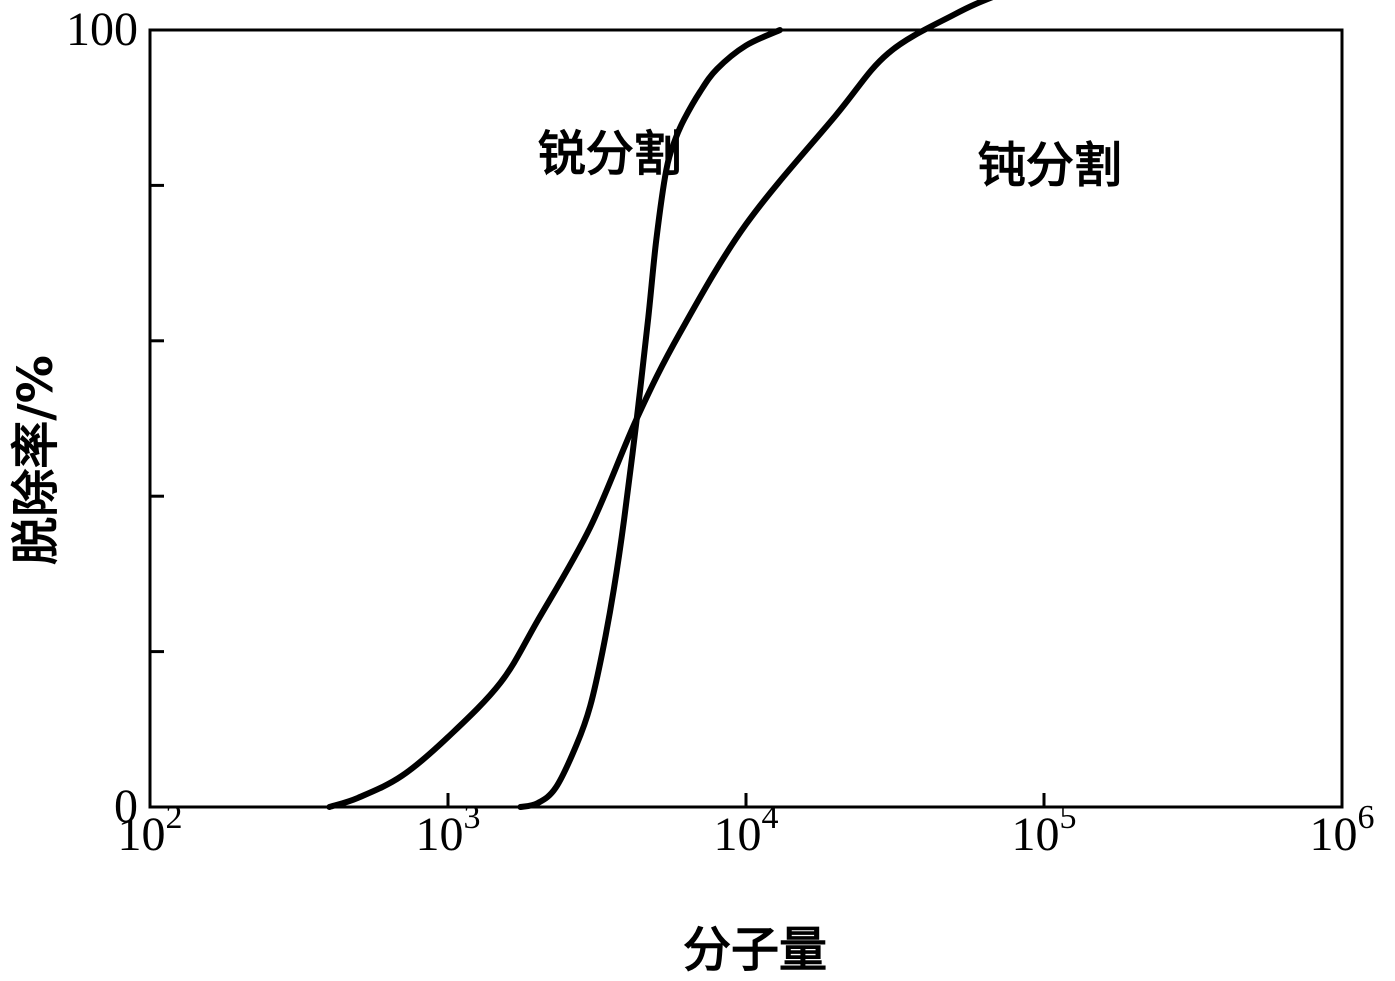 Image resolution: width=1395 pixels, height=981 pixels. Describe the element at coordinates (1366, 817) in the screenshot. I see `x-tick-exponent: 6` at that location.